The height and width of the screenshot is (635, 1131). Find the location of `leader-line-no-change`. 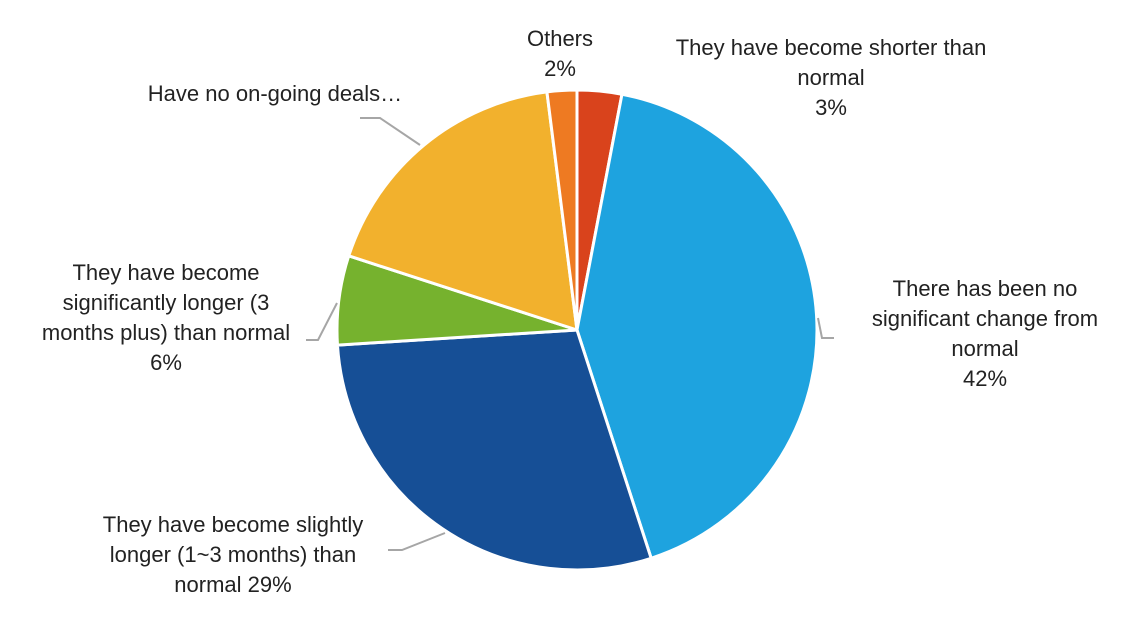

leader-line-no-change is located at coordinates (825, 328).